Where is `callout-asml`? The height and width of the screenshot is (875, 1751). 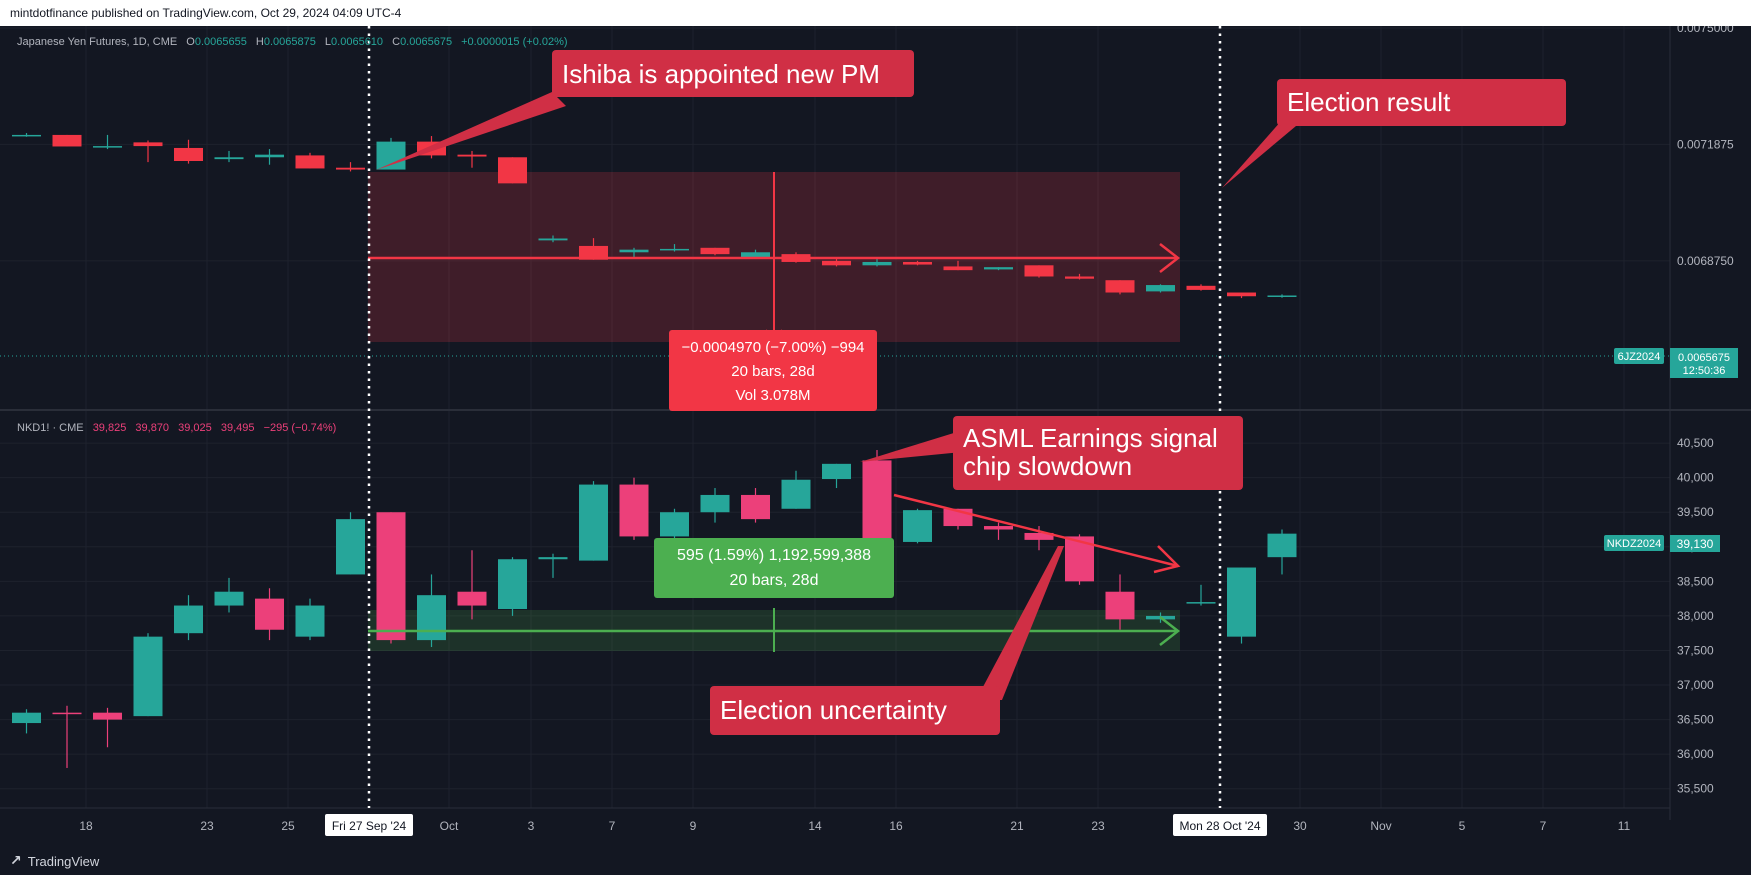
callout-asml is located at coordinates (1098, 453).